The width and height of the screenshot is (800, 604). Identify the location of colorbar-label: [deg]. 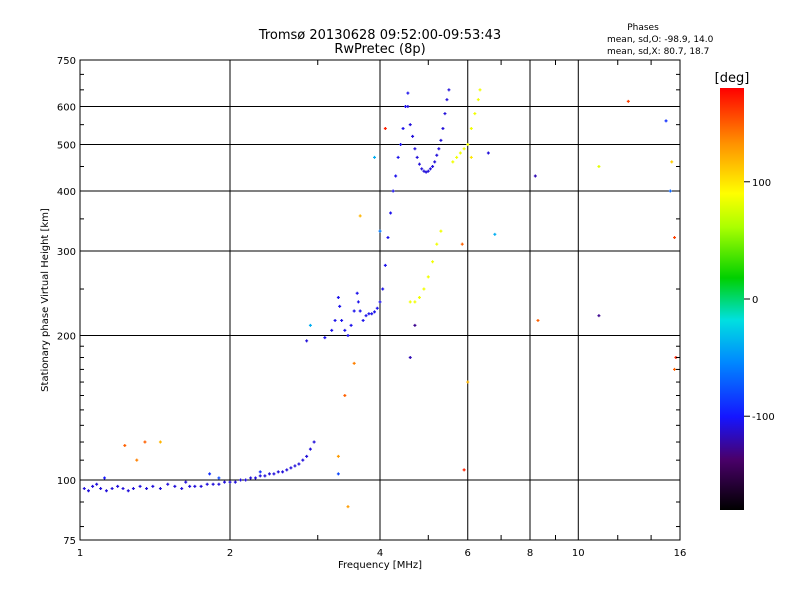
(732, 78).